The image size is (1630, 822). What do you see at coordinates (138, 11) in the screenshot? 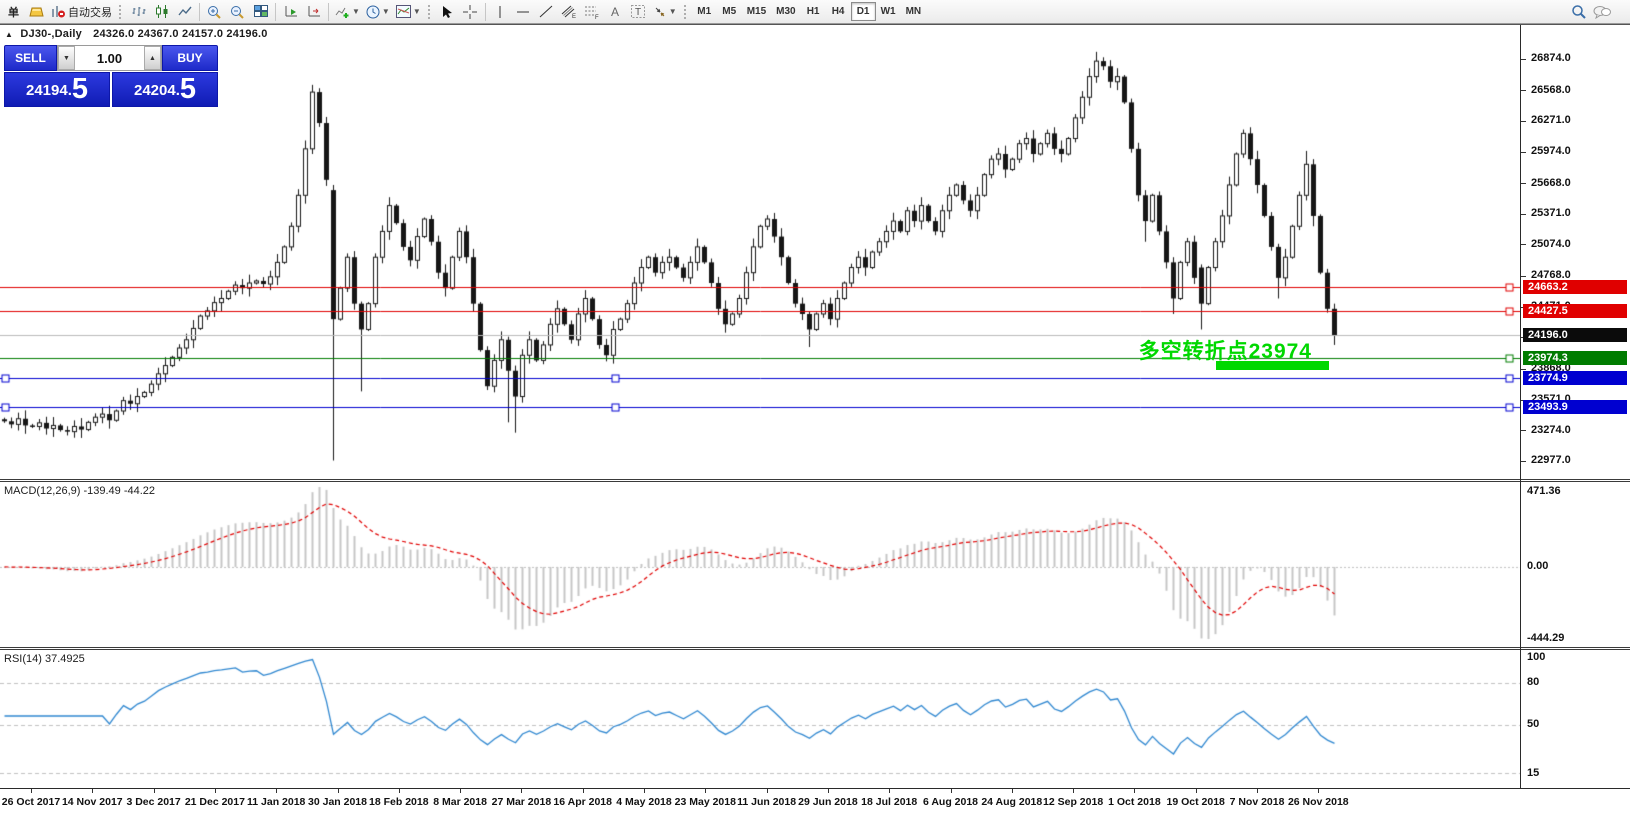
I see `bar-chart-mode-button` at bounding box center [138, 11].